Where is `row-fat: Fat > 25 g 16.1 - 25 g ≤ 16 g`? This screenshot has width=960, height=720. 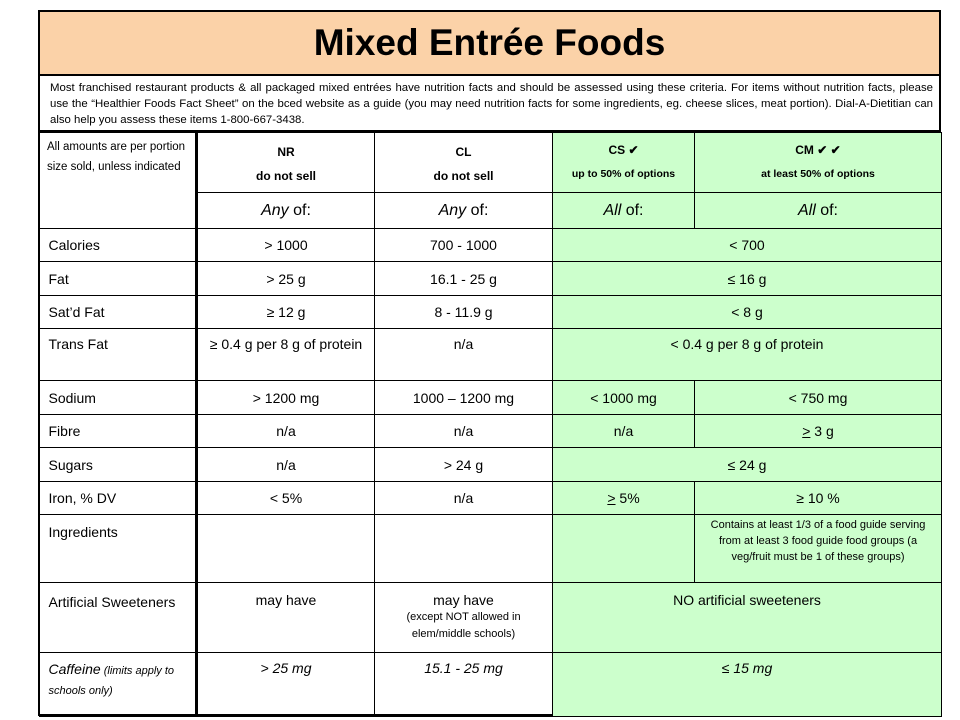 row-fat: Fat > 25 g 16.1 - 25 g ≤ 16 g is located at coordinates (490, 278).